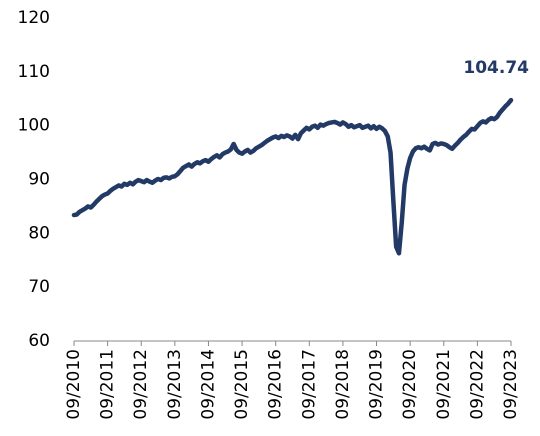 This screenshot has width=540, height=436. What do you see at coordinates (39, 287) in the screenshot?
I see `y-tick-label: 70` at bounding box center [39, 287].